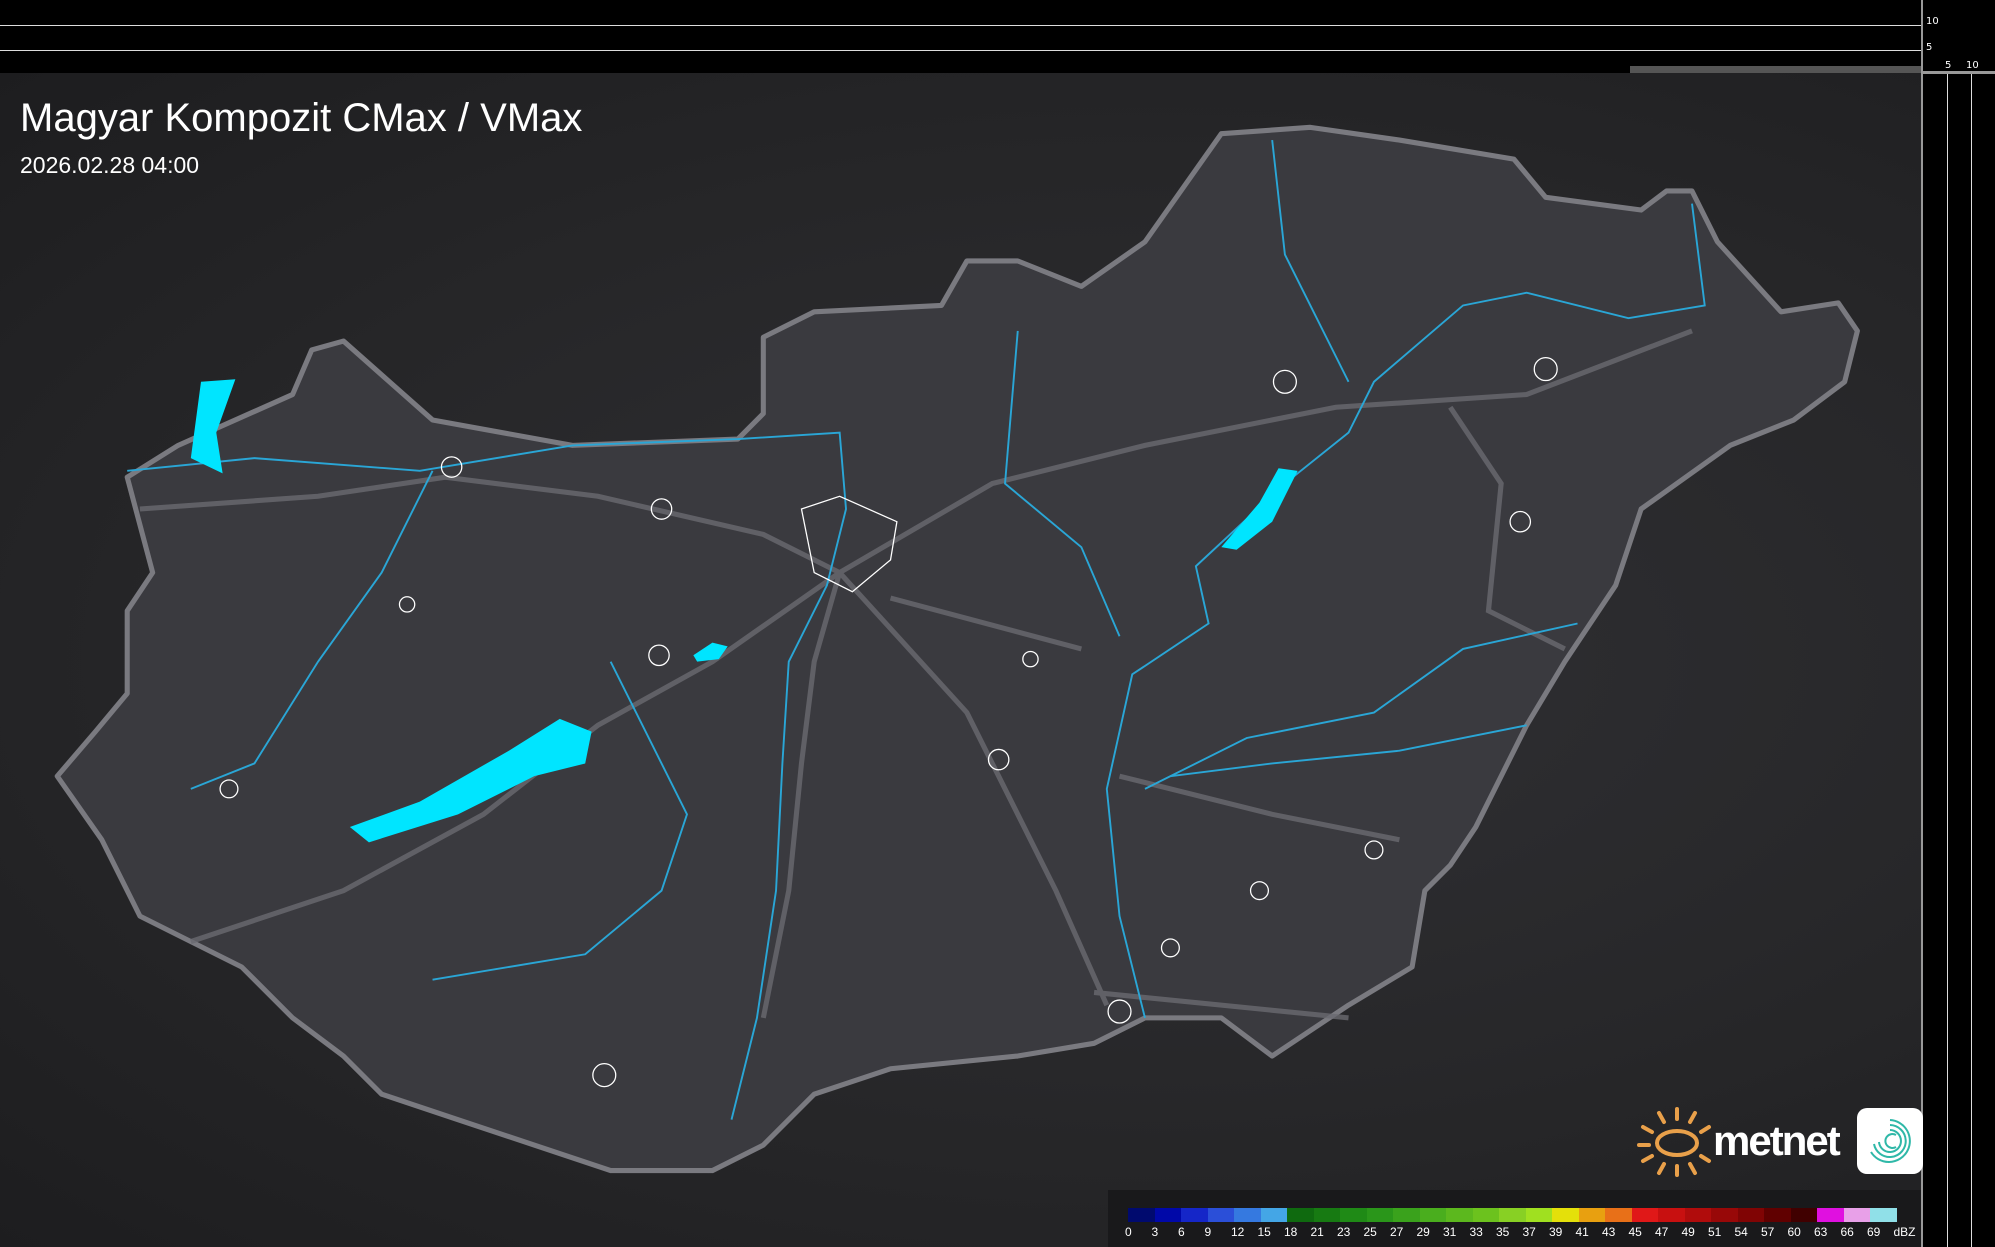 The width and height of the screenshot is (1995, 1247). Describe the element at coordinates (1208, 1232) in the screenshot. I see `legend-label: 9` at that location.